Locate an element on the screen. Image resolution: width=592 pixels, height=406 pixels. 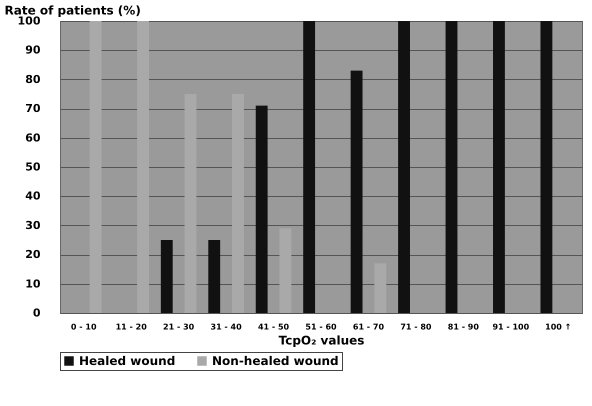
x-tick-label: 41 - 50 is located at coordinates (274, 327).